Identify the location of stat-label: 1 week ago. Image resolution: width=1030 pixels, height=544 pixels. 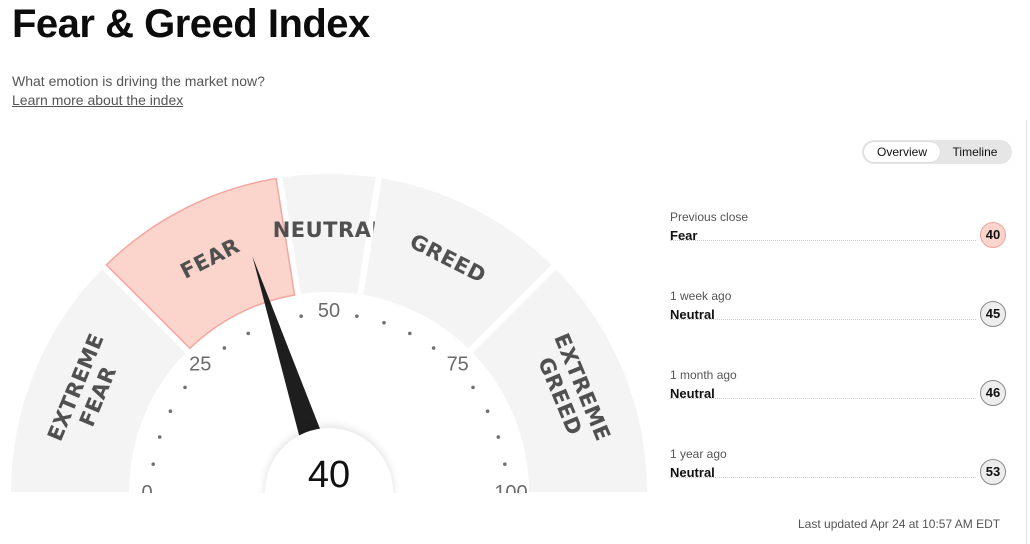
(701, 296).